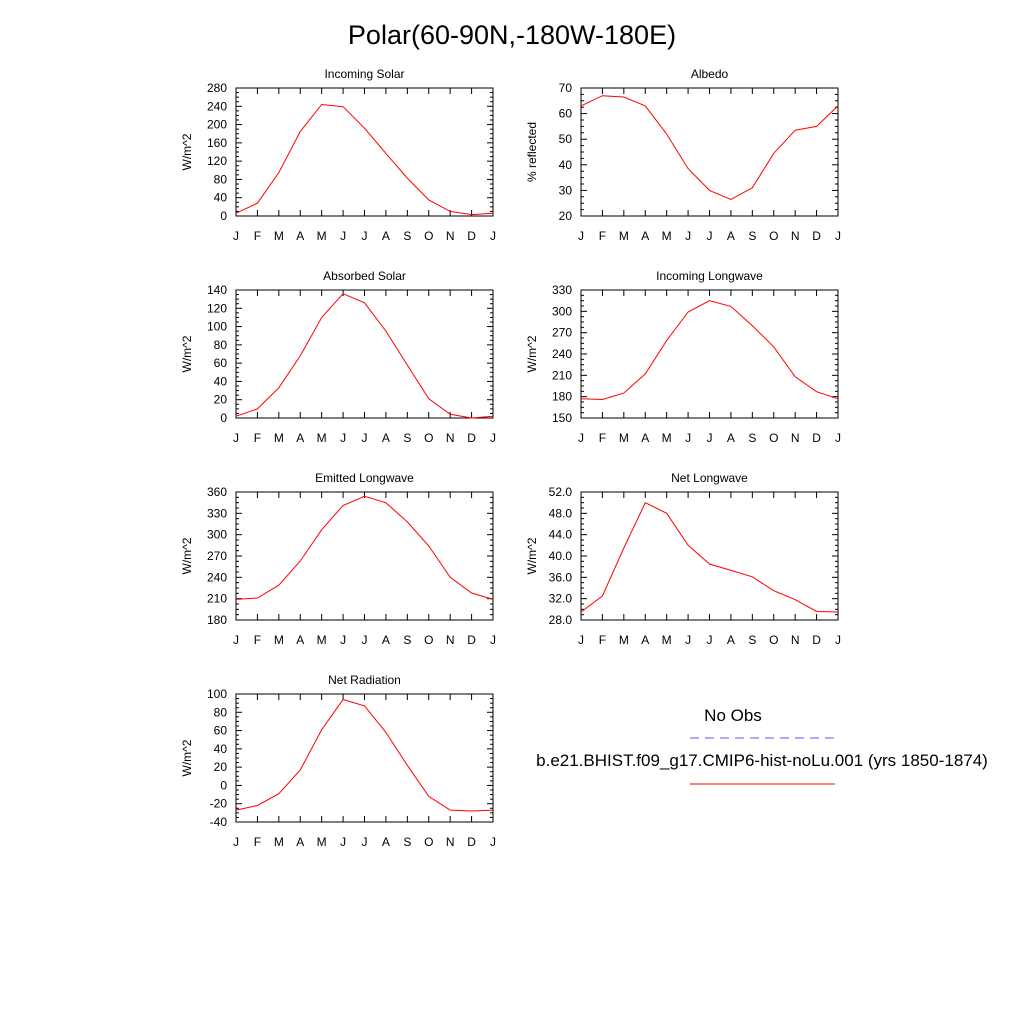  What do you see at coordinates (217, 327) in the screenshot?
I see `absorbed-solar-ytick-label: 100` at bounding box center [217, 327].